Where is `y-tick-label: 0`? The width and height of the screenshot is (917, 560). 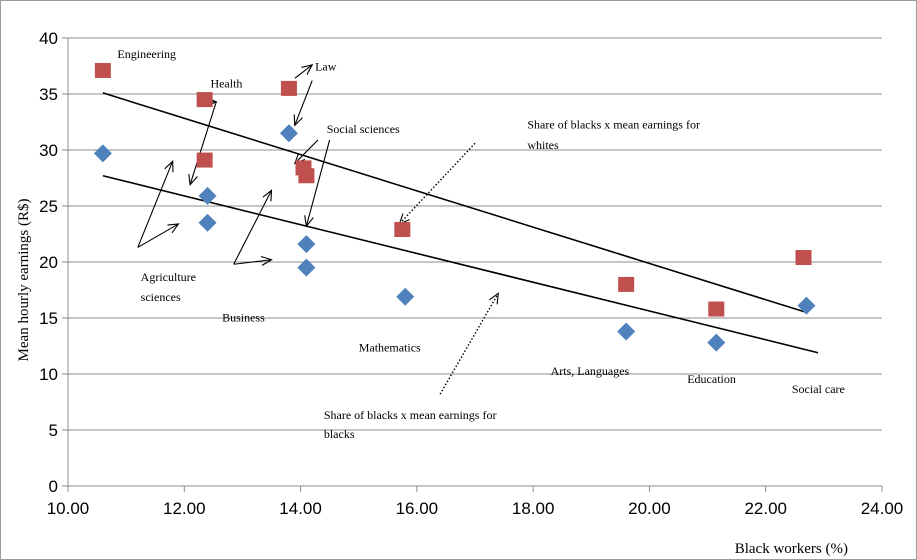
y-tick-label: 0 is located at coordinates (53, 486).